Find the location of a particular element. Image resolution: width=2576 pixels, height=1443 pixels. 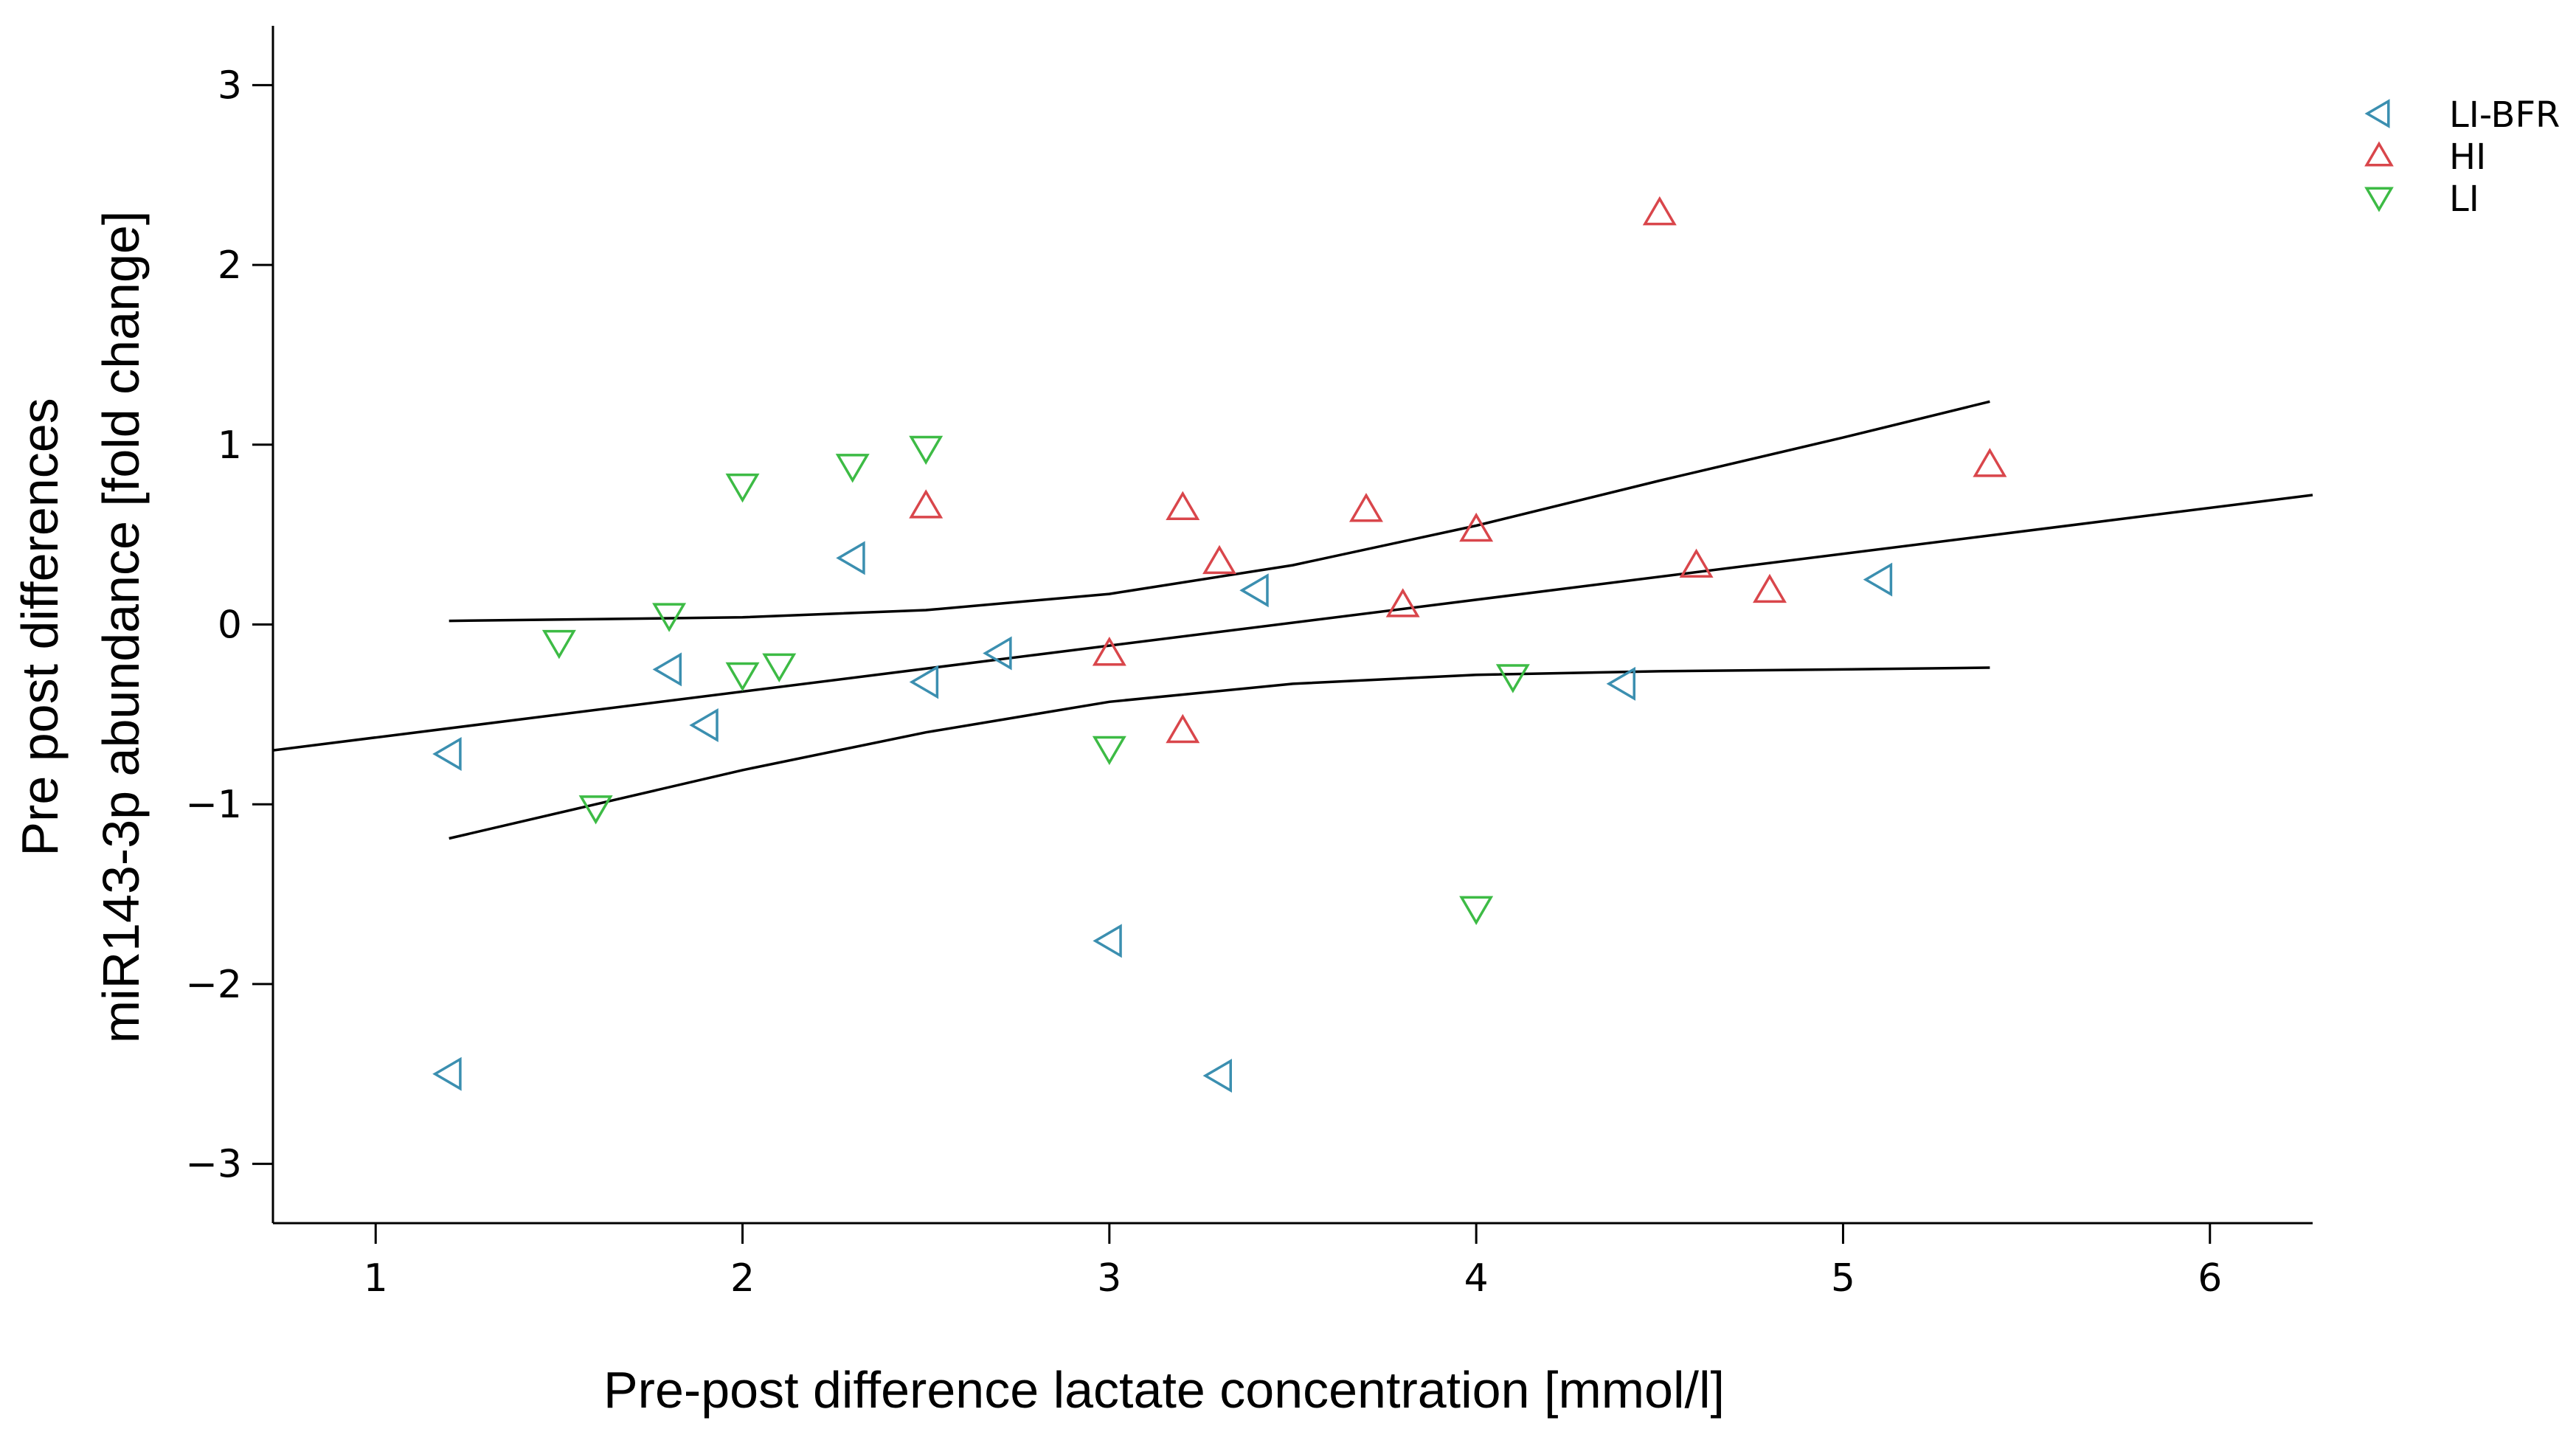

legend-marker-li is located at coordinates (2379, 199).